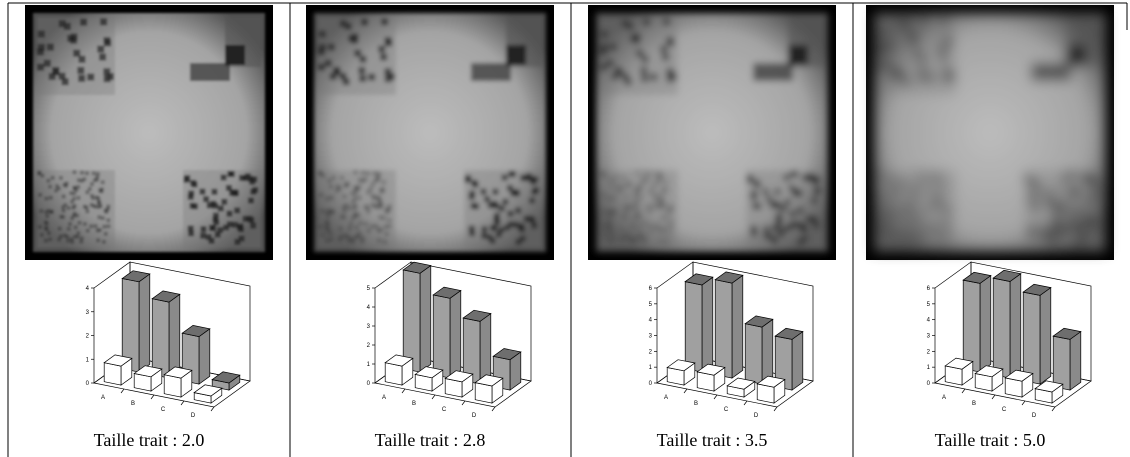 This screenshot has height=457, width=1130. What do you see at coordinates (929, 321) in the screenshot?
I see `y-tick-label: 4` at bounding box center [929, 321].